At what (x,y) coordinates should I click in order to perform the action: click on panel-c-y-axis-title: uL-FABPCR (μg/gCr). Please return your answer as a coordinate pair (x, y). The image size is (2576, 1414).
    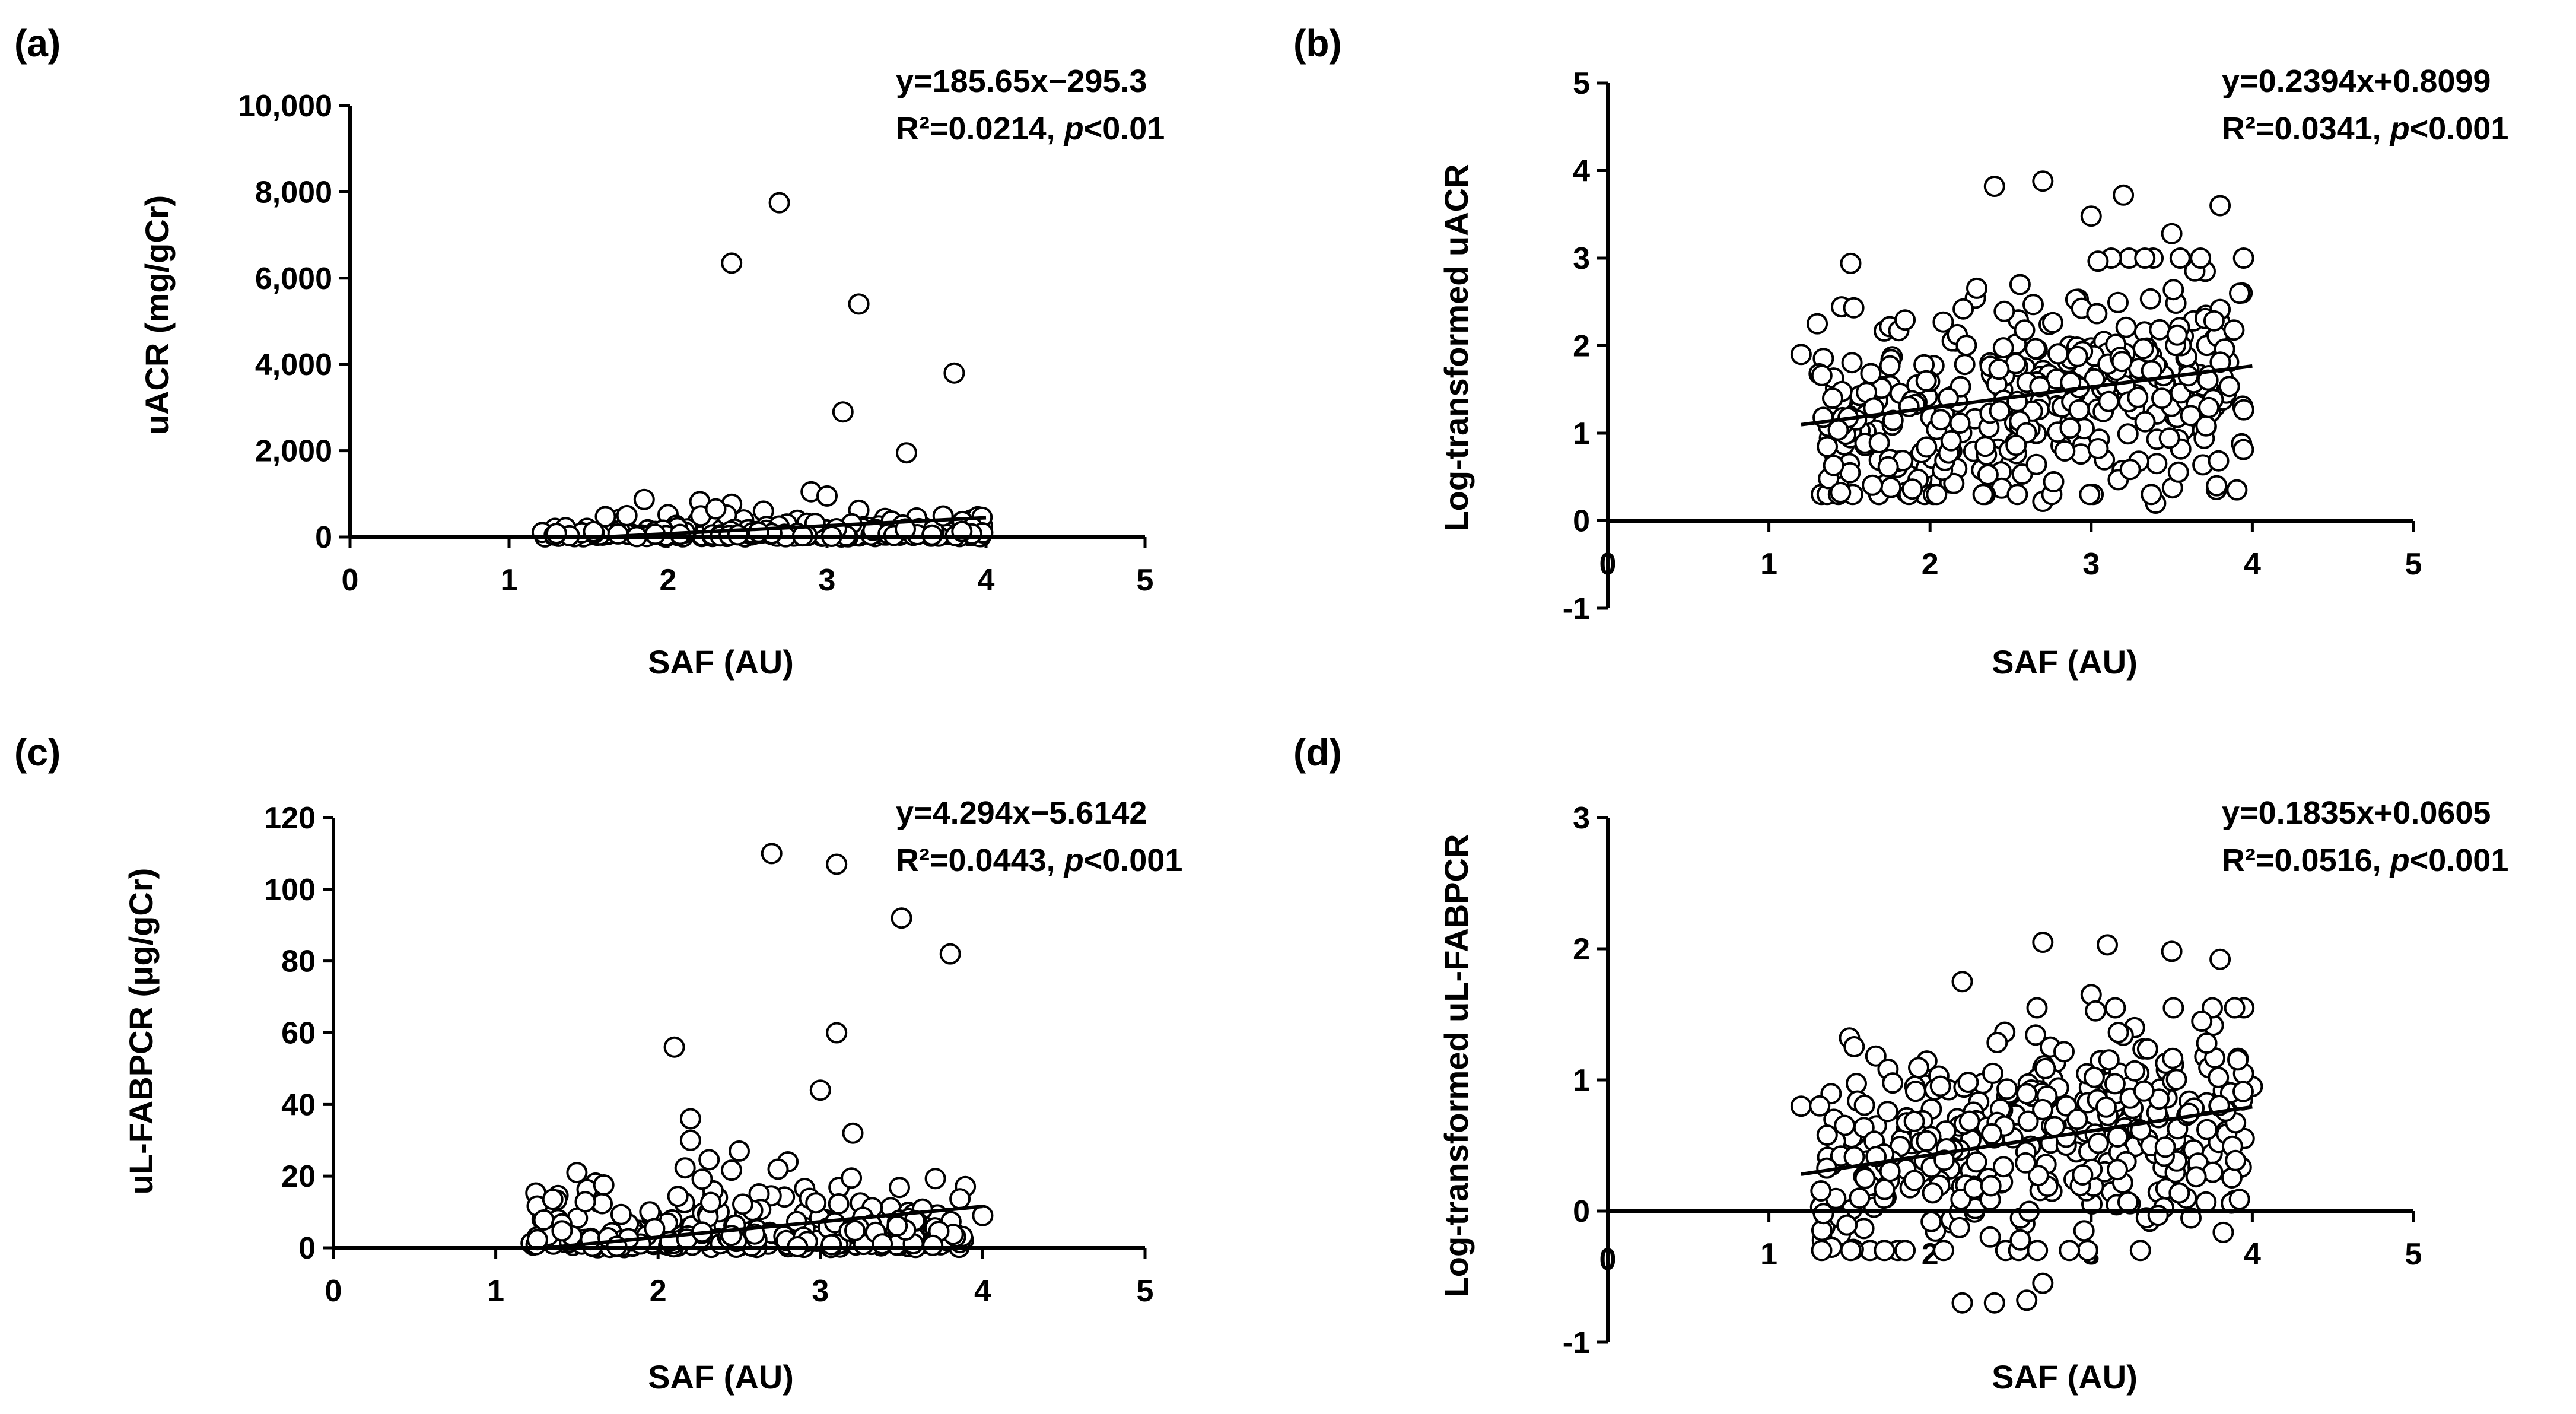
    Looking at the image, I should click on (141, 1031).